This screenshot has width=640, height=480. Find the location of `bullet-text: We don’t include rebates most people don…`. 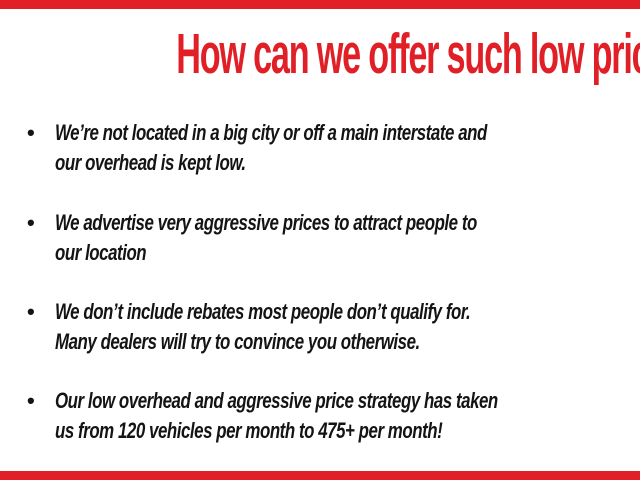

bullet-text: We don’t include rebates most people don… is located at coordinates (347, 327).